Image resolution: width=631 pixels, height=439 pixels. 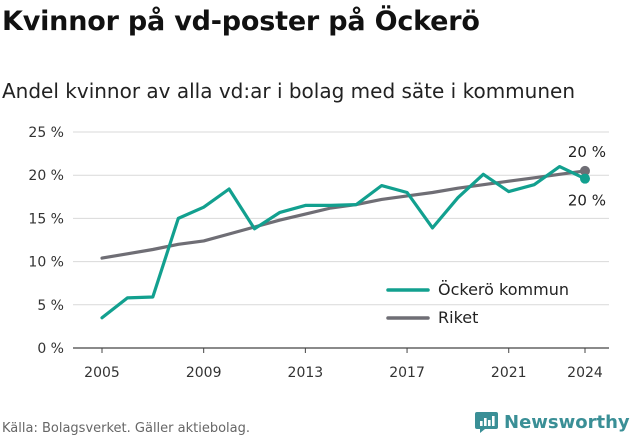 I want to click on end-point-riket, so click(x=585, y=170).